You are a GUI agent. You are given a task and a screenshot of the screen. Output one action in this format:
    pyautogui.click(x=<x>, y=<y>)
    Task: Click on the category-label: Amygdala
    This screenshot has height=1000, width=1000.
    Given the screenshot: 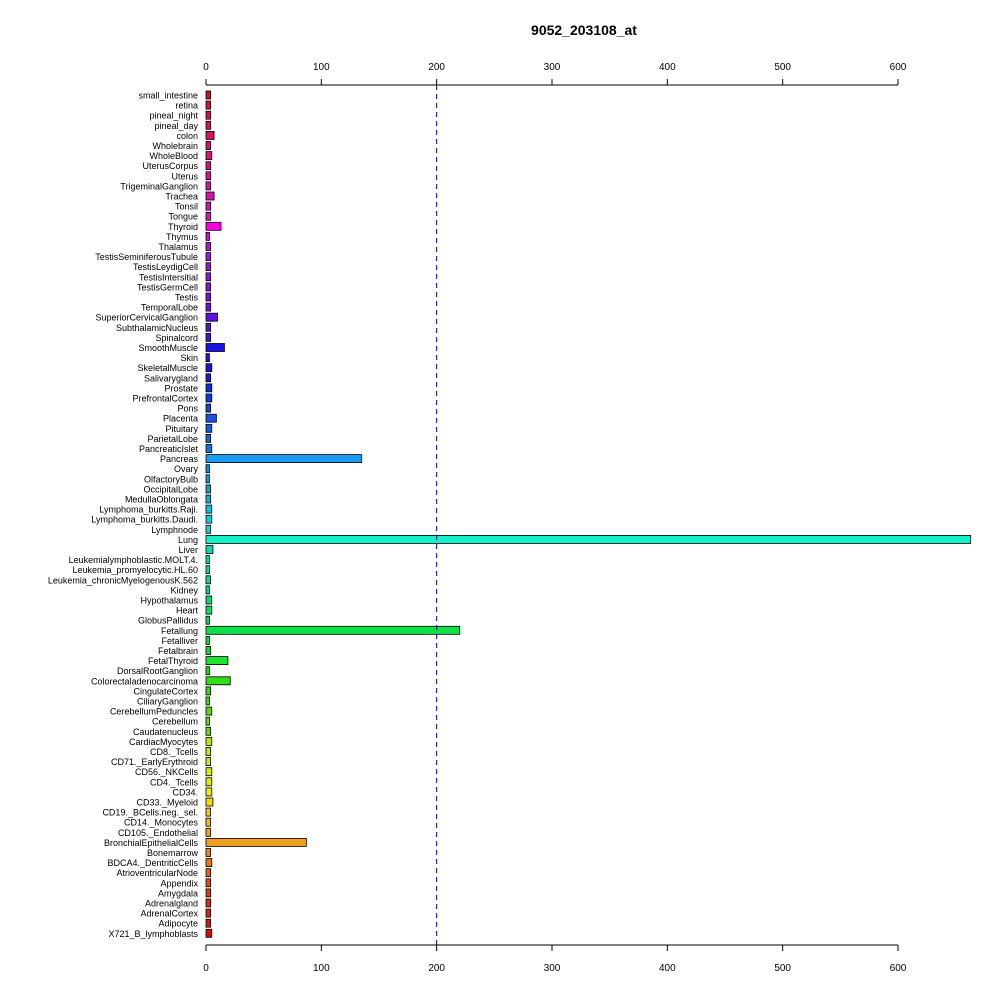 What is the action you would take?
    pyautogui.click(x=178, y=893)
    